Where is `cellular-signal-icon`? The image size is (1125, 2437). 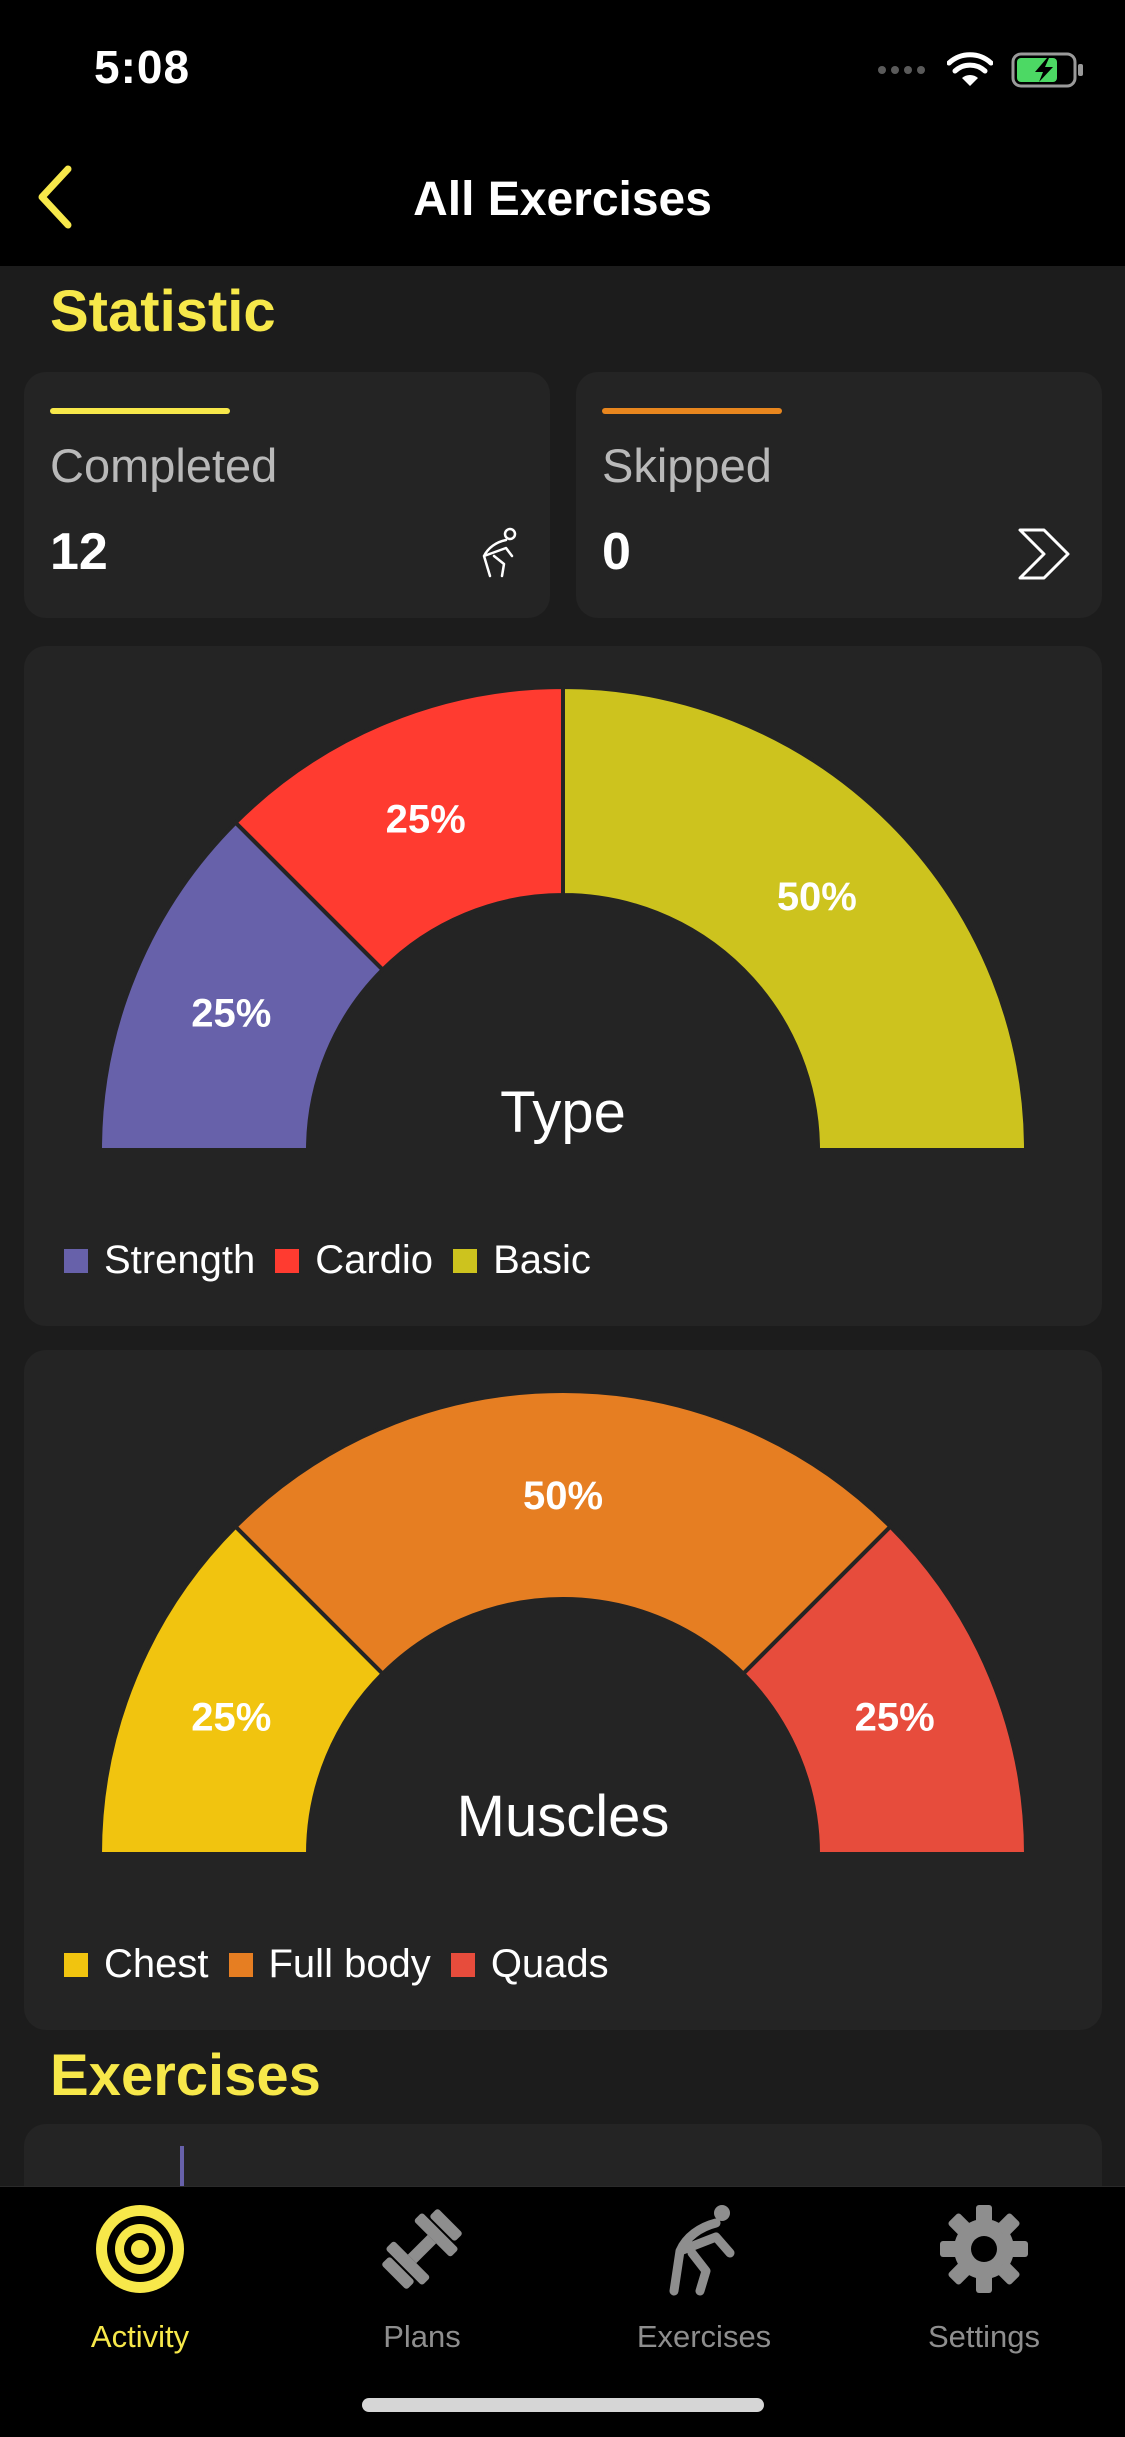
cellular-signal-icon is located at coordinates (903, 72).